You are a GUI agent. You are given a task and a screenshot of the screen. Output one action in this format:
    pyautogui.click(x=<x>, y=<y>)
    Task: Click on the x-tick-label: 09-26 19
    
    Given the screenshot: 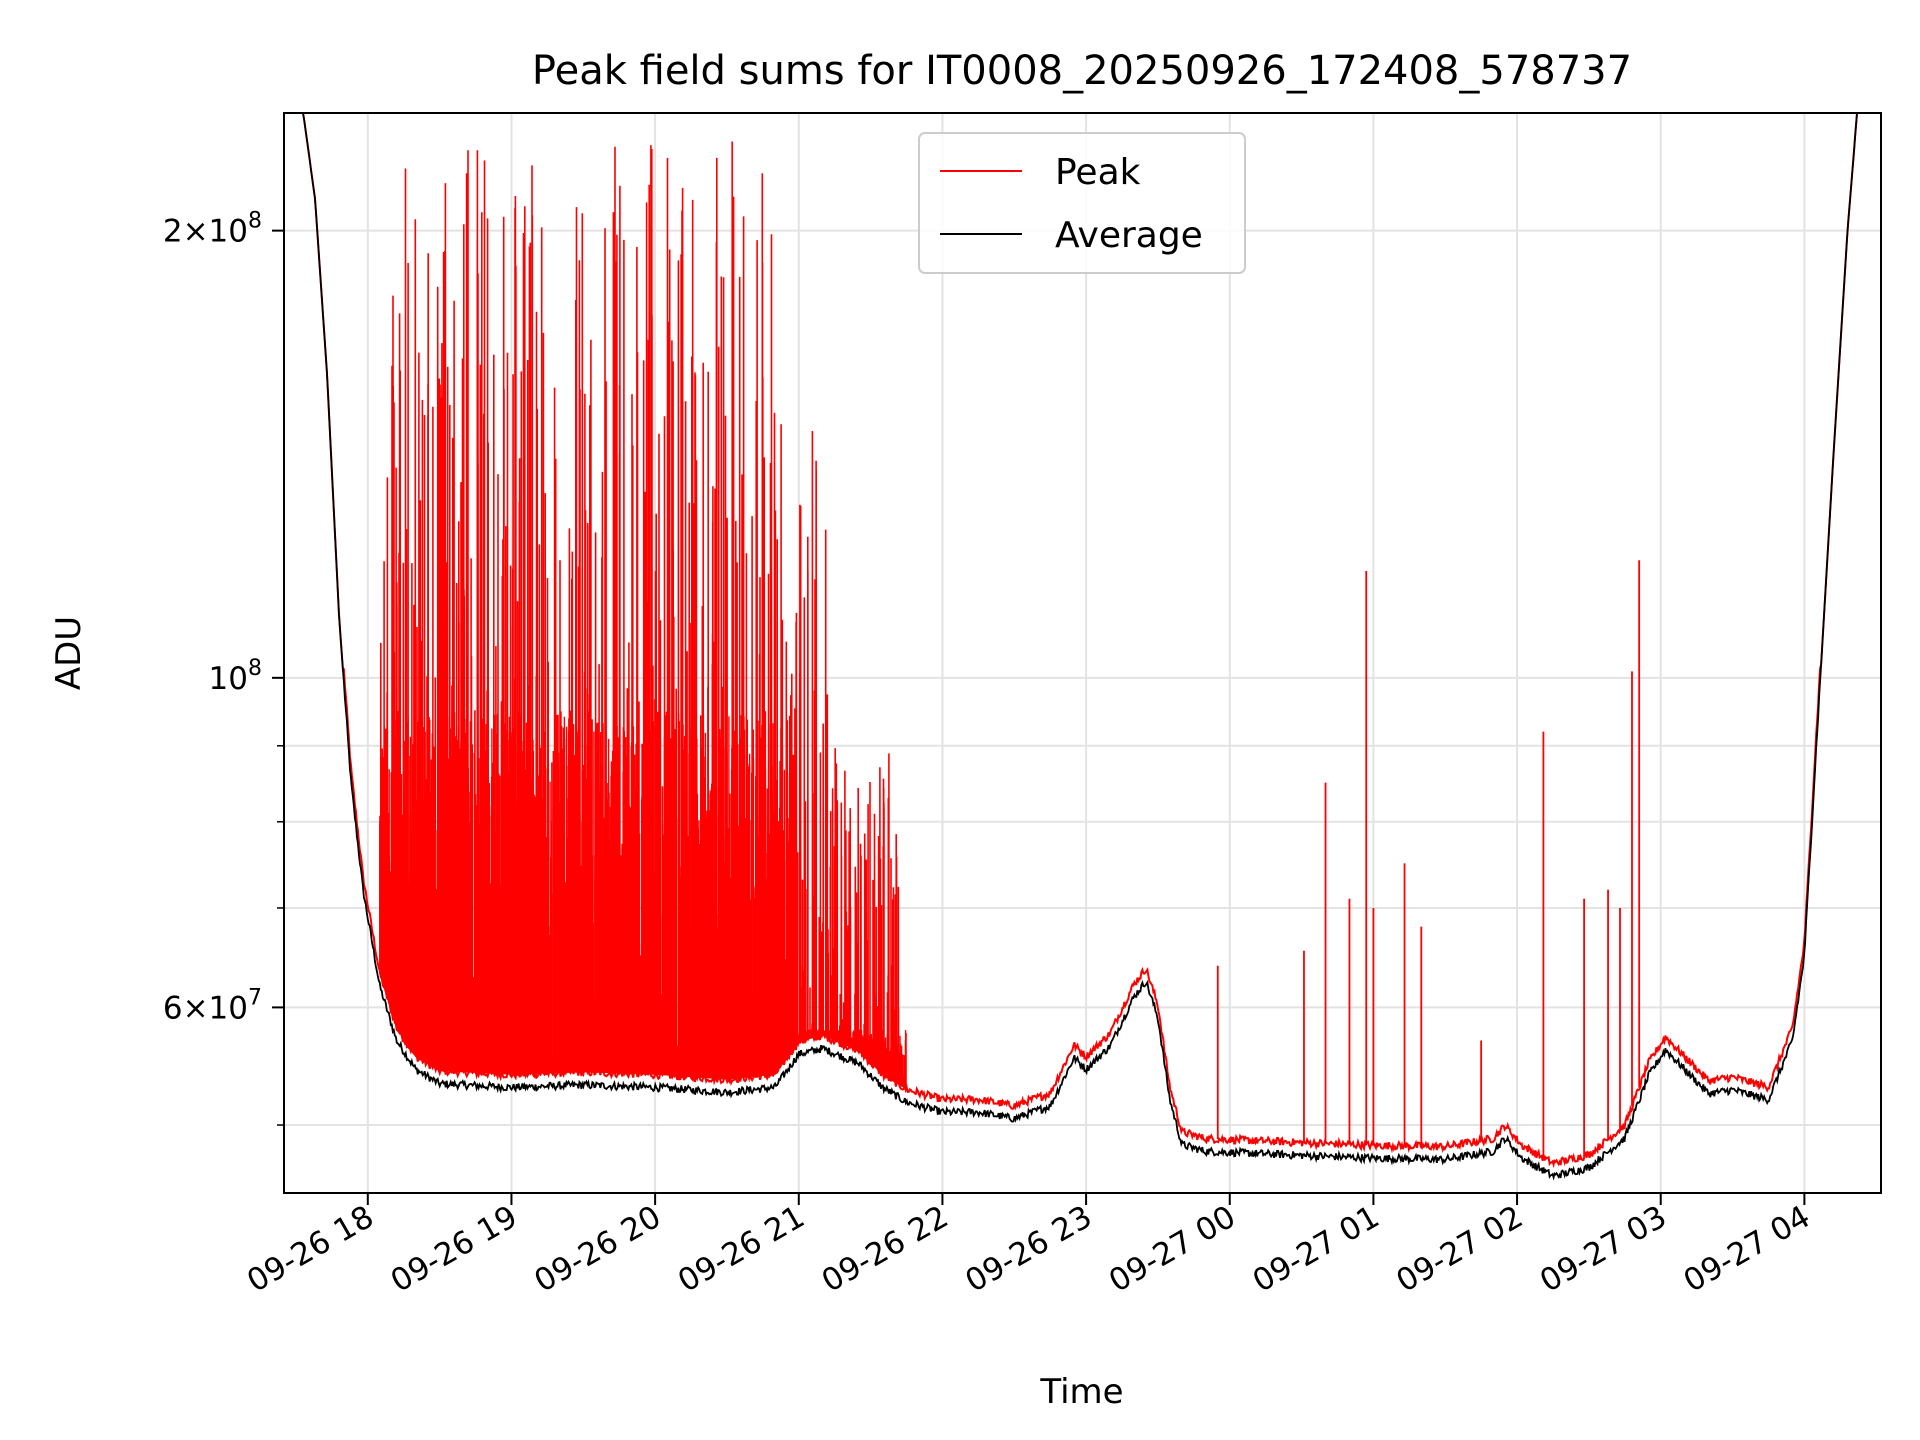 What is the action you would take?
    pyautogui.click(x=454, y=1249)
    